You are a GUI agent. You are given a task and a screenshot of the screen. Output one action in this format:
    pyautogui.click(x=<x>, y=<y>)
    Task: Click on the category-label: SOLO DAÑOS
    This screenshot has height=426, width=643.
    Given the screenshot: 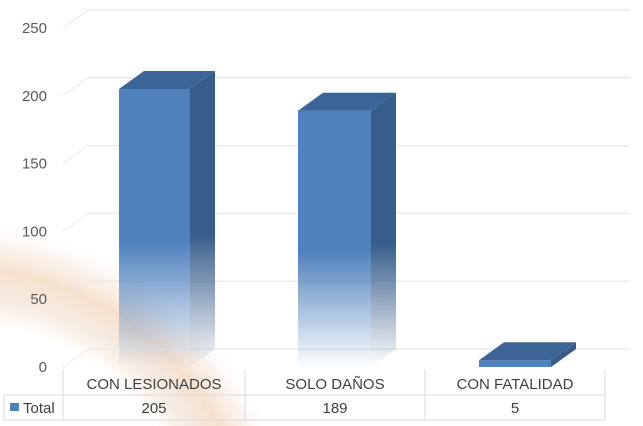 What is the action you would take?
    pyautogui.click(x=334, y=384)
    